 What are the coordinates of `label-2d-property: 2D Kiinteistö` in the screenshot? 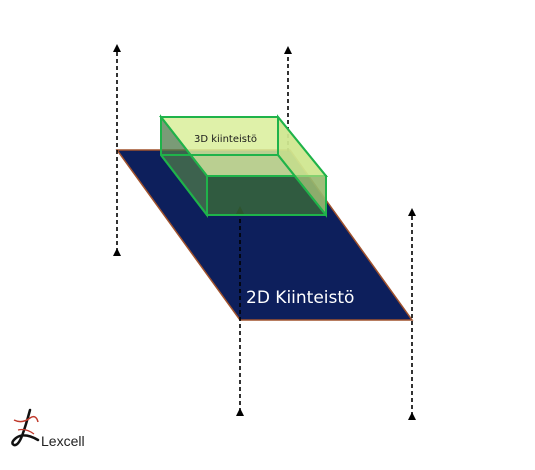 It's located at (300, 298).